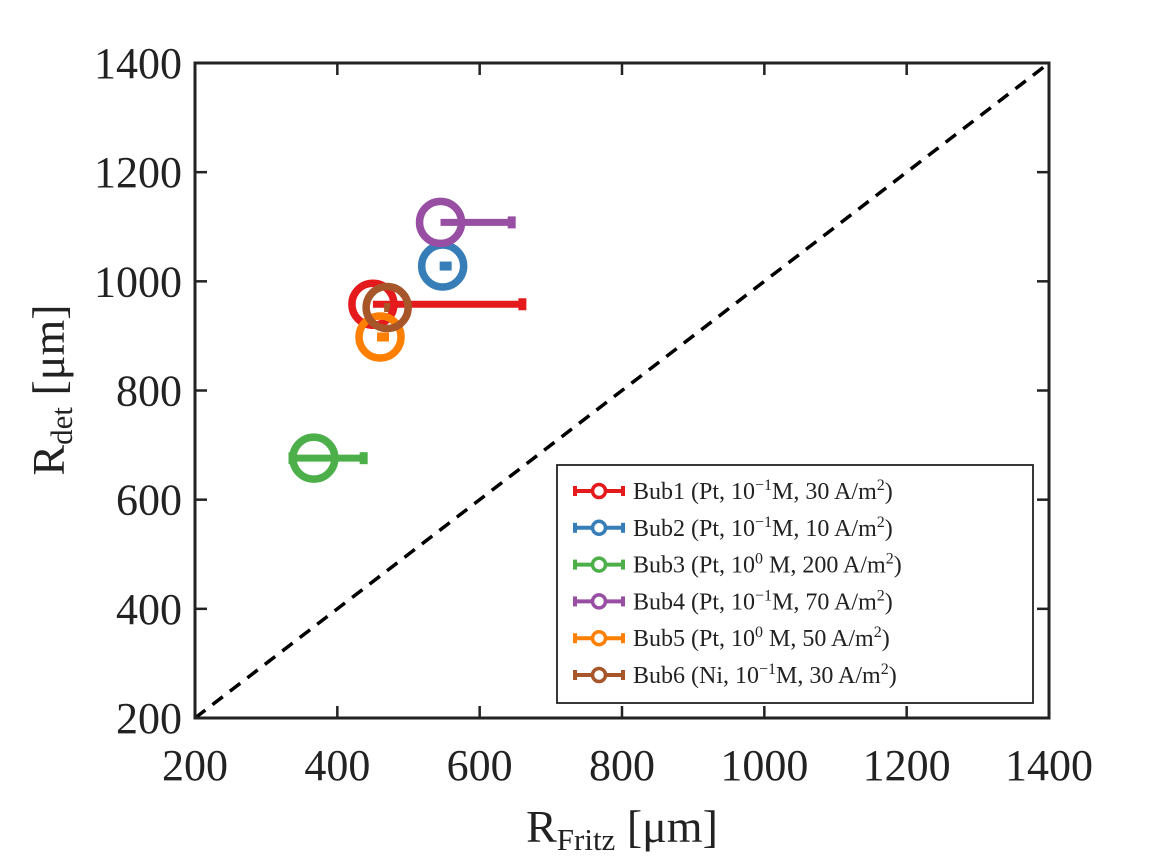 The image size is (1163, 858). Describe the element at coordinates (767, 565) in the screenshot. I see `legend-label-Bub3: Bub3 (Pt, 100 M, 200 A/m2)` at that location.